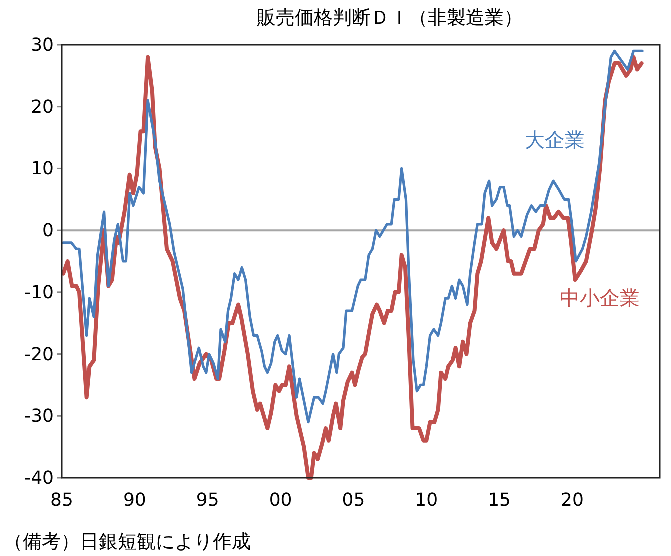  I want to click on series-label: 大企業, so click(554, 140).